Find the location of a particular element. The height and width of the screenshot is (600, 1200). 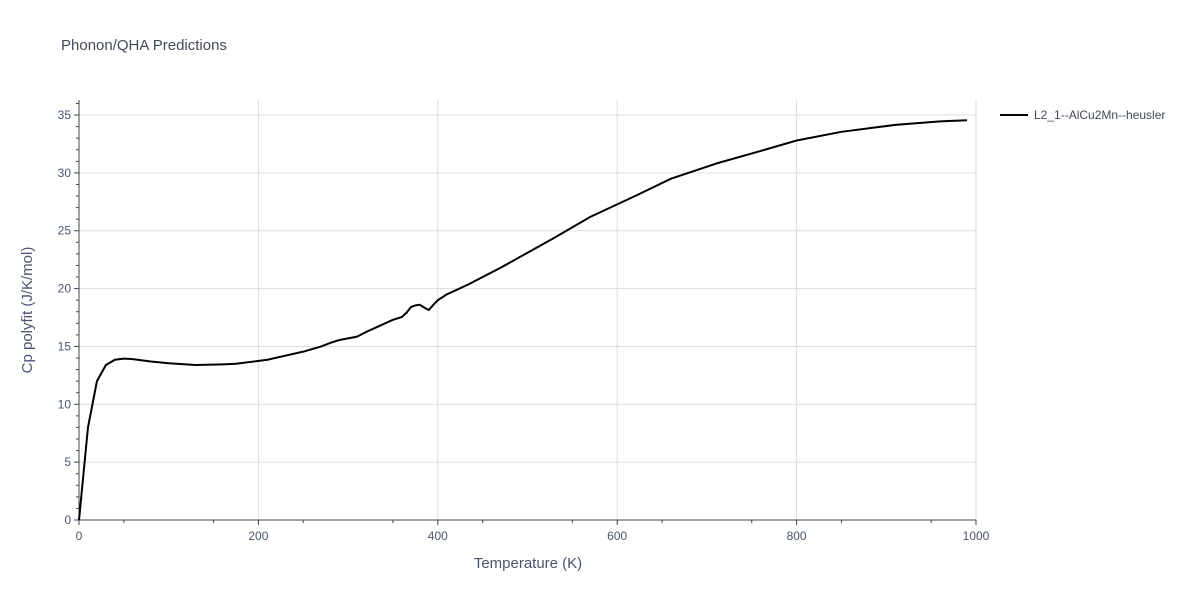

y-tick-label: 10 is located at coordinates (65, 404).